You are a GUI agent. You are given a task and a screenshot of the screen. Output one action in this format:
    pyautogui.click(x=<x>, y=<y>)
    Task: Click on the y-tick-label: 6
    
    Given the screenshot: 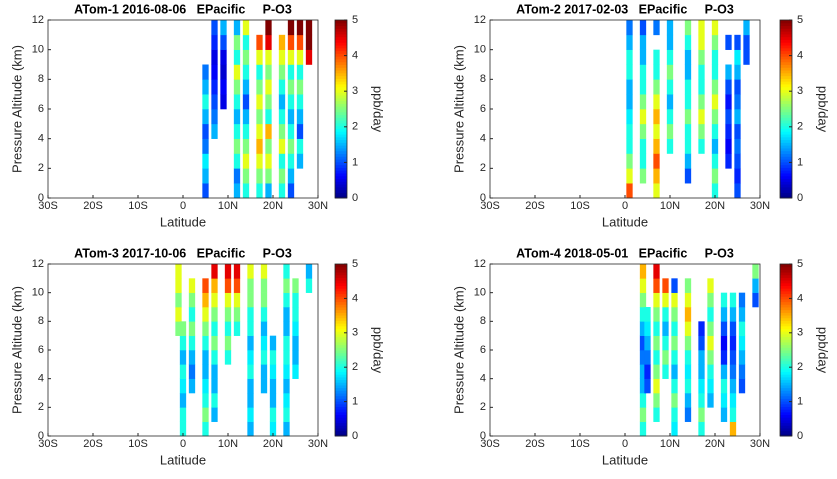 What is the action you would take?
    pyautogui.click(x=41, y=109)
    